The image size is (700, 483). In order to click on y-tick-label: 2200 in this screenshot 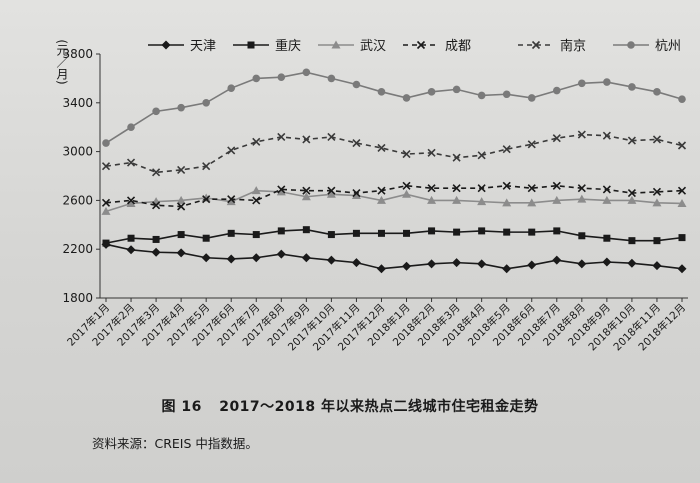, I will do `click(77, 249)`.